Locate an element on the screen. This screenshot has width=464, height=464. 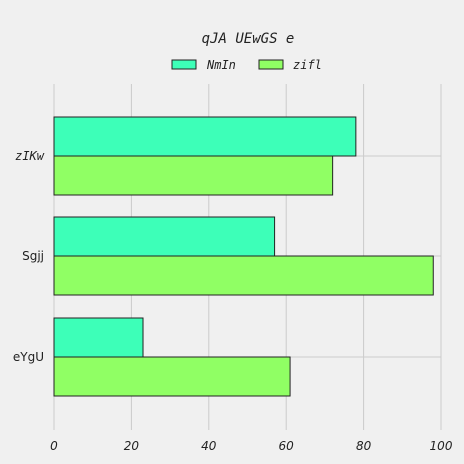
x-tick-label-80: 80 is located at coordinates (364, 446).